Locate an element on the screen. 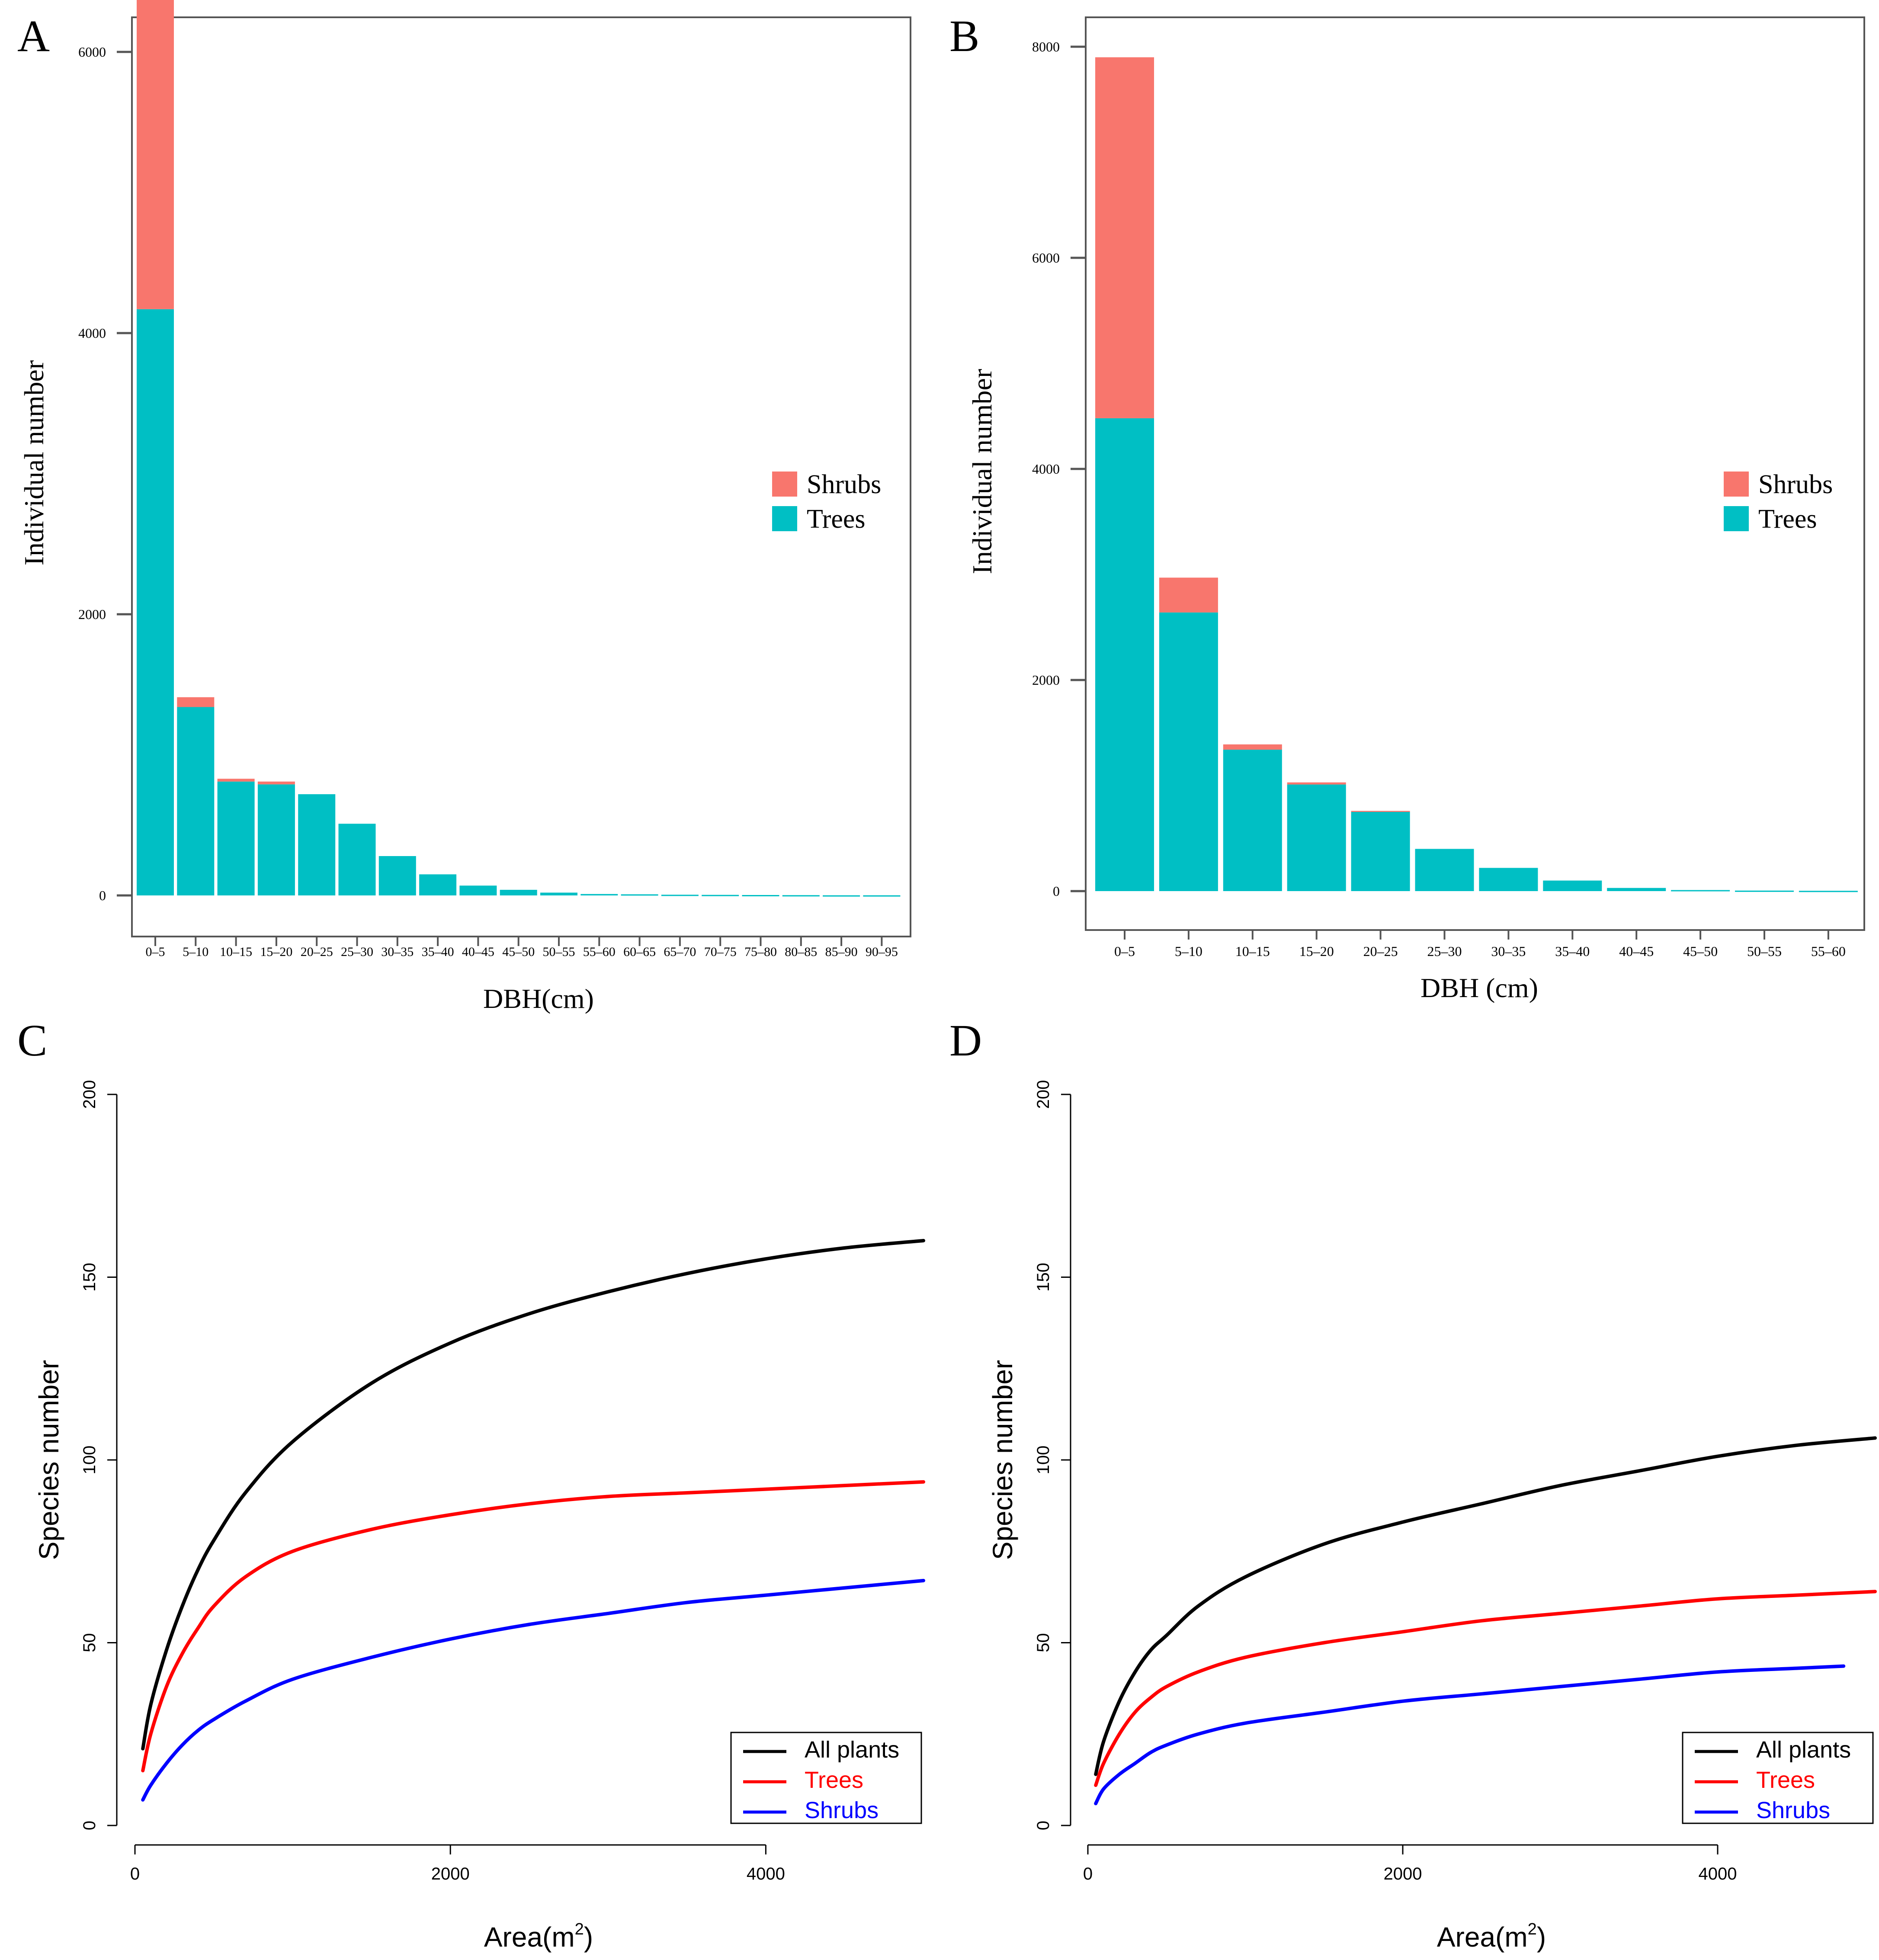 Image resolution: width=1879 pixels, height=1960 pixels. x-tick-label: 35–40 is located at coordinates (438, 952).